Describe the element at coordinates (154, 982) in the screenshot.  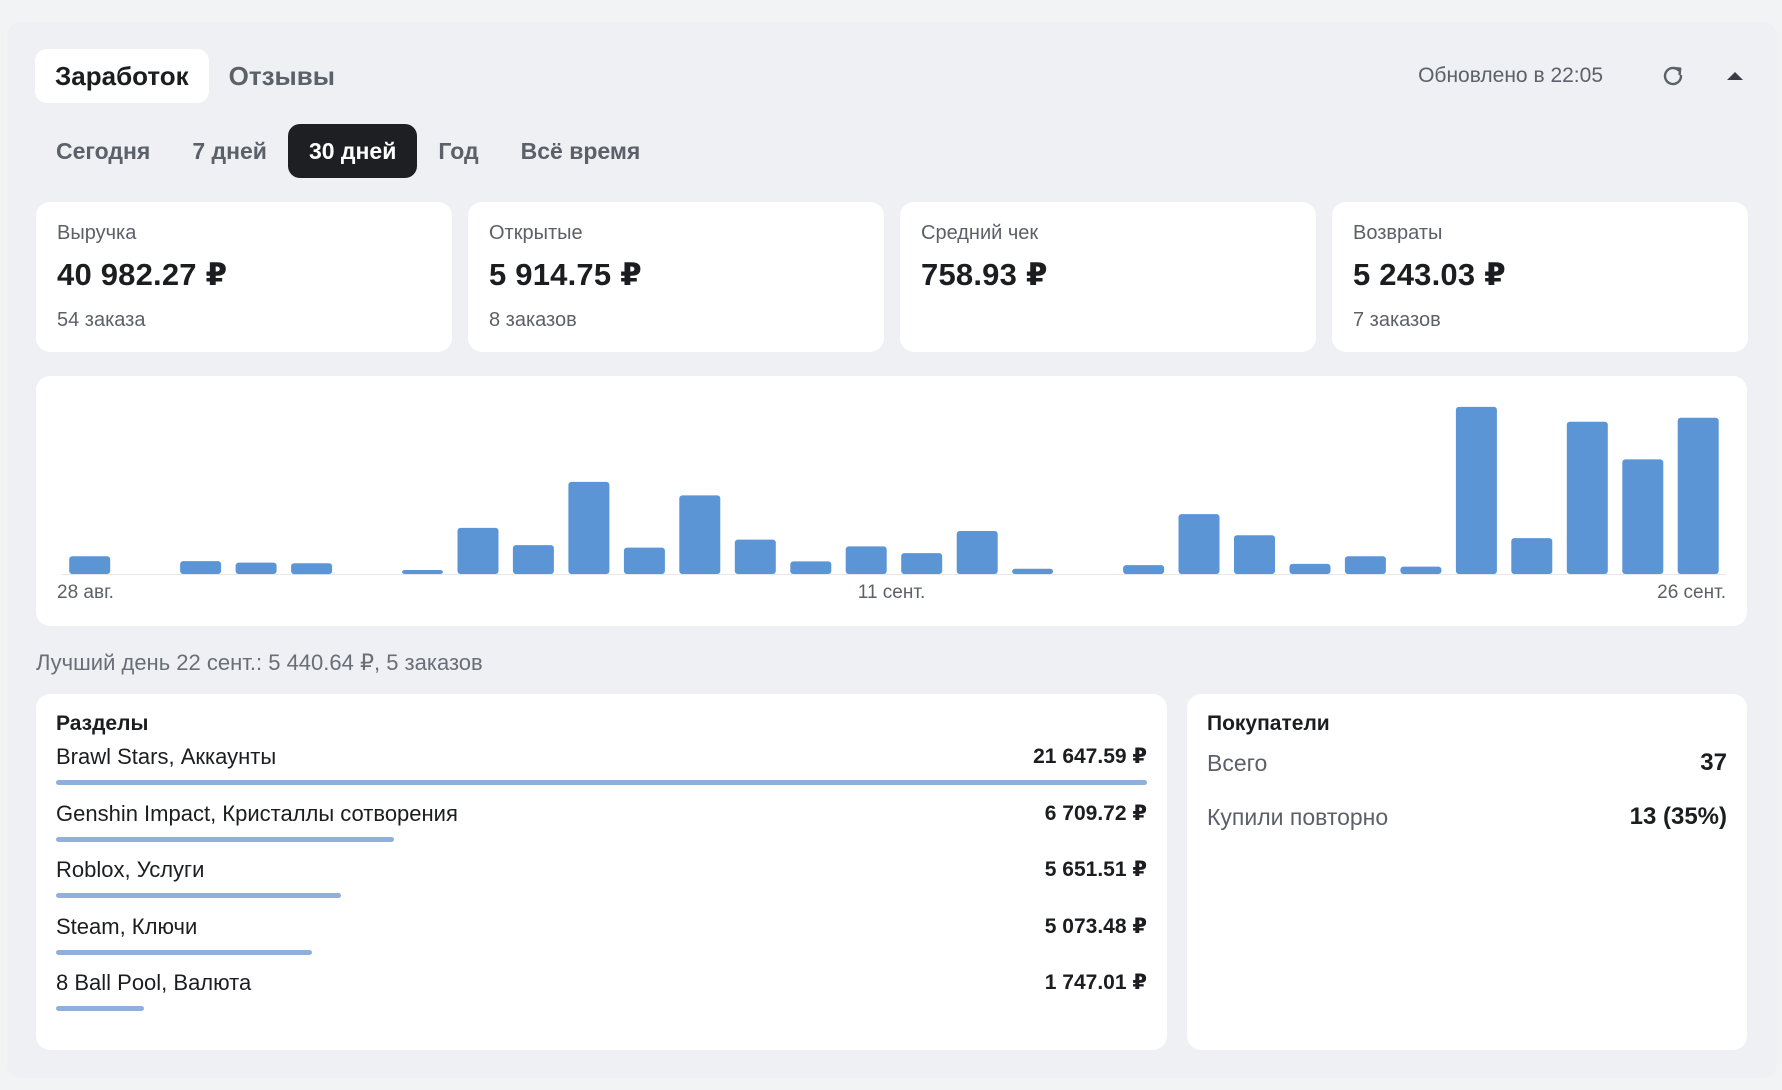
I see `section-name: 8 Ball Pool, Валюта` at that location.